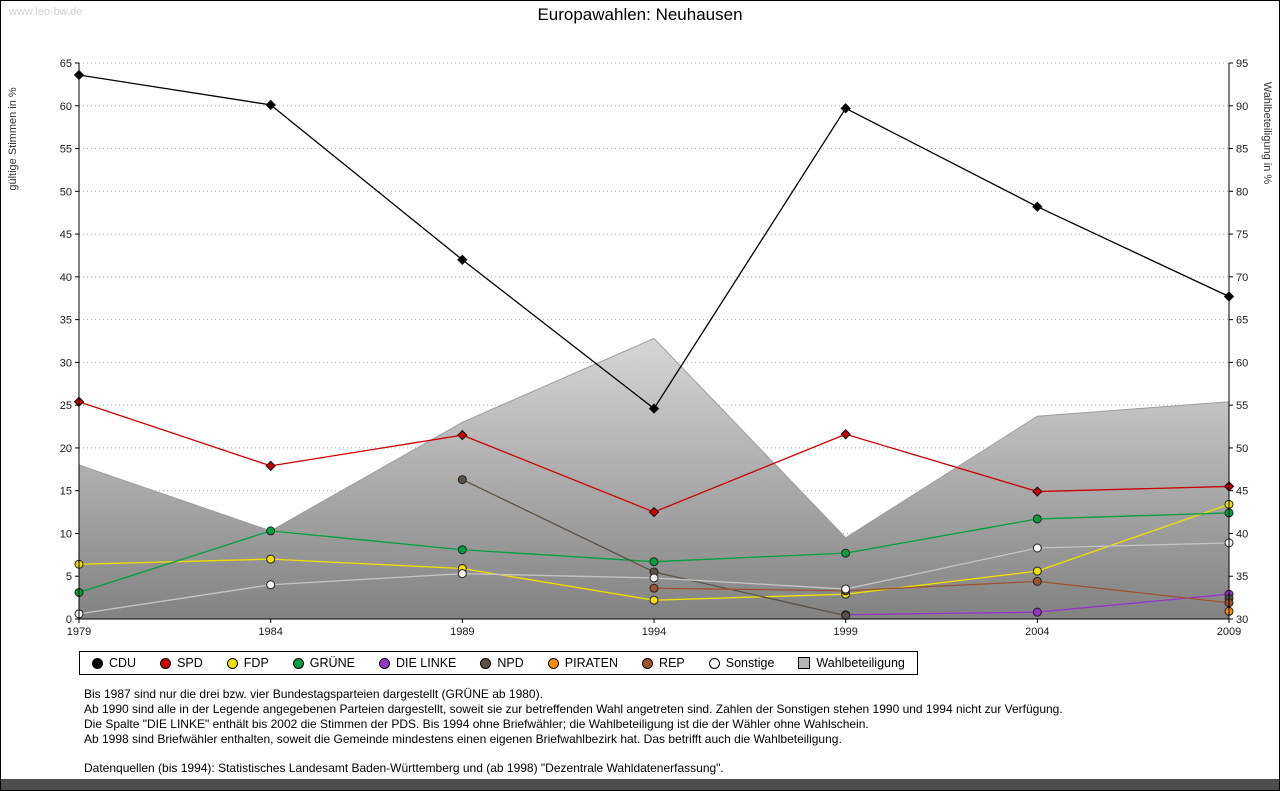 The height and width of the screenshot is (791, 1280). What do you see at coordinates (69, 577) in the screenshot?
I see `y-tick-label-left: 5` at bounding box center [69, 577].